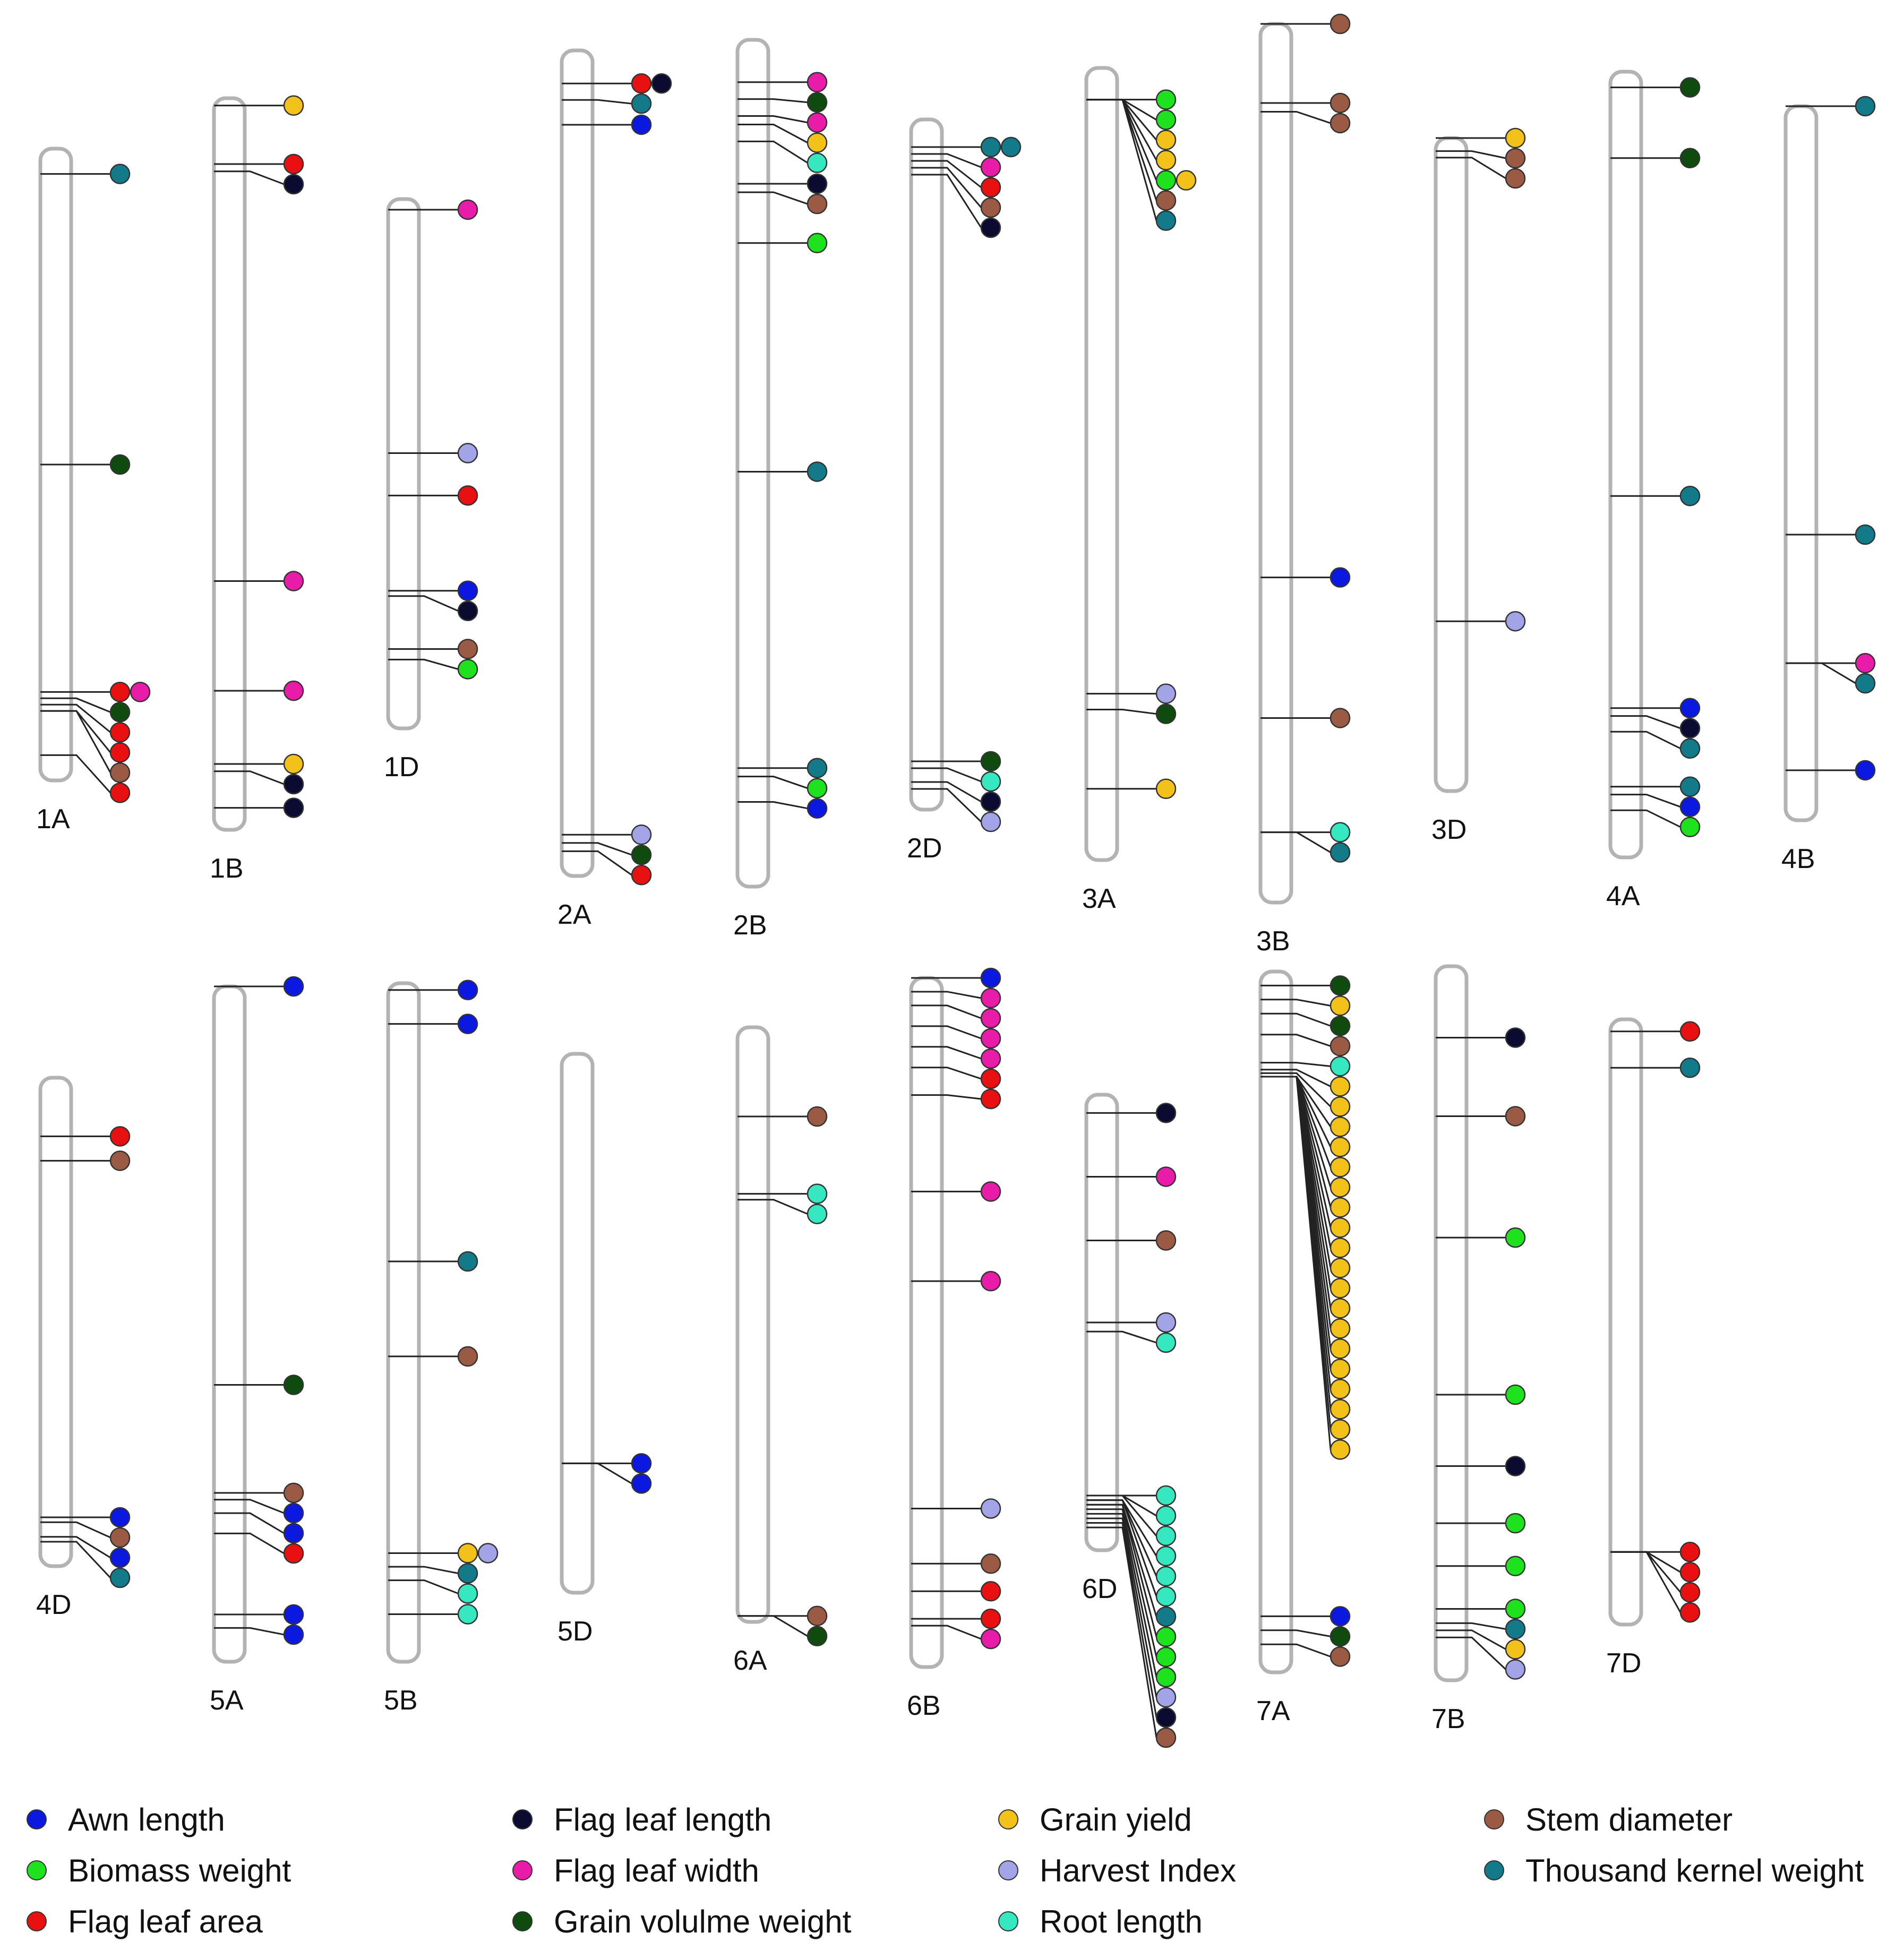 This screenshot has height=1950, width=1904. Describe the element at coordinates (53, 819) in the screenshot. I see `chromosome-label: 1A` at that location.